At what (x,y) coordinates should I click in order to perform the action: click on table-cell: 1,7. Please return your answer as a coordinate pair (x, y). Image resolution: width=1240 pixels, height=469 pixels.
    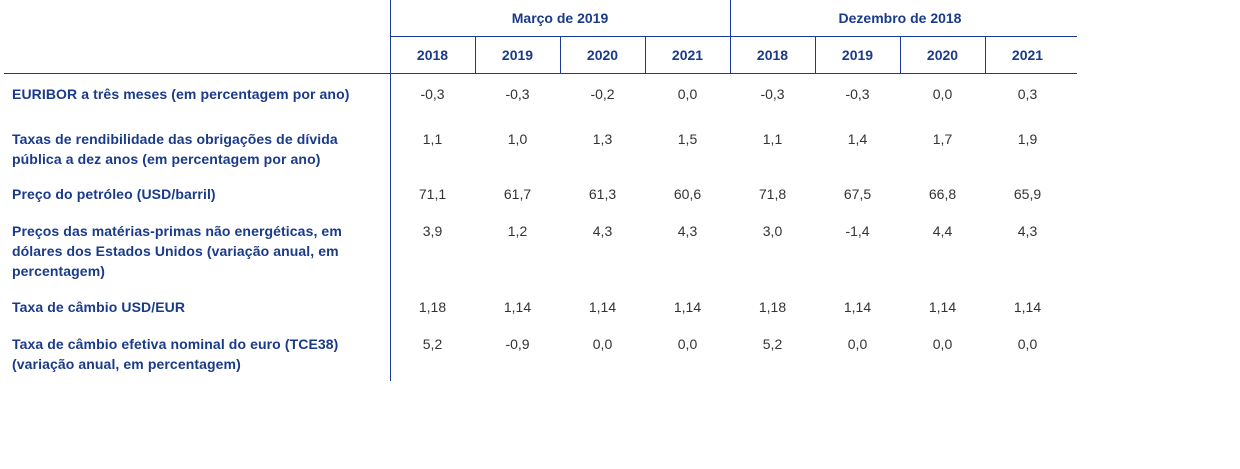
    Looking at the image, I should click on (942, 139).